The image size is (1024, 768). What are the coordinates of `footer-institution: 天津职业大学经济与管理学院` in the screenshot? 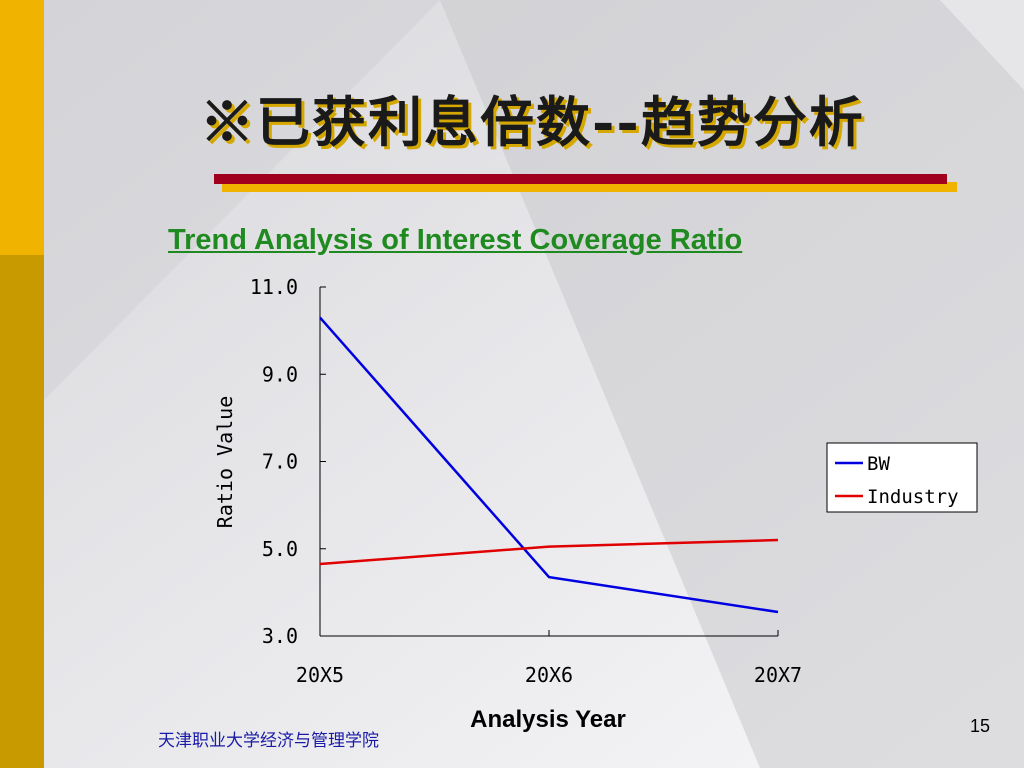 It's located at (268, 741).